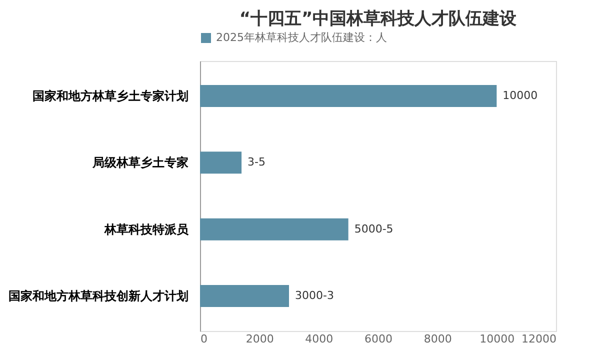 The image size is (606, 364). Describe the element at coordinates (257, 162) in the screenshot. I see `data-label: 3-5` at that location.